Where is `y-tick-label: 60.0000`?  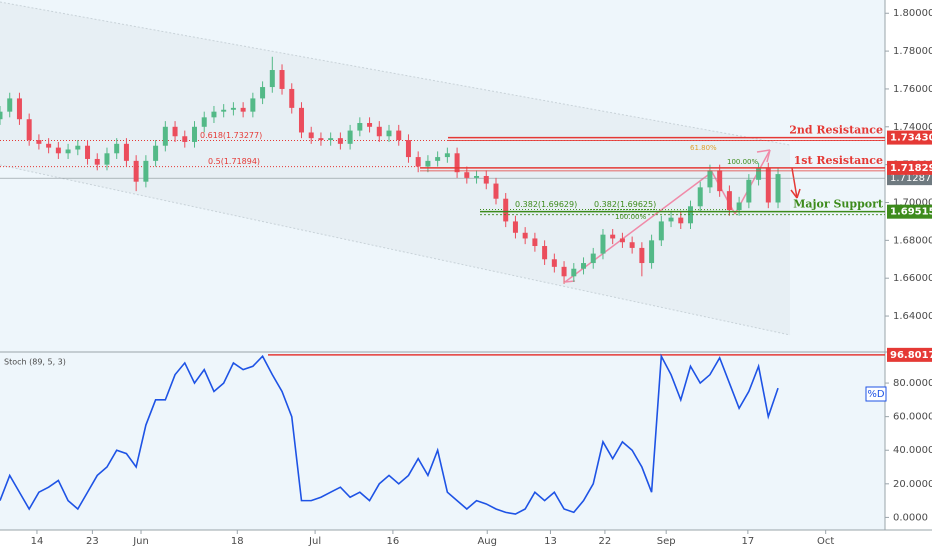
y-tick-label: 60.0000 is located at coordinates (912, 417).